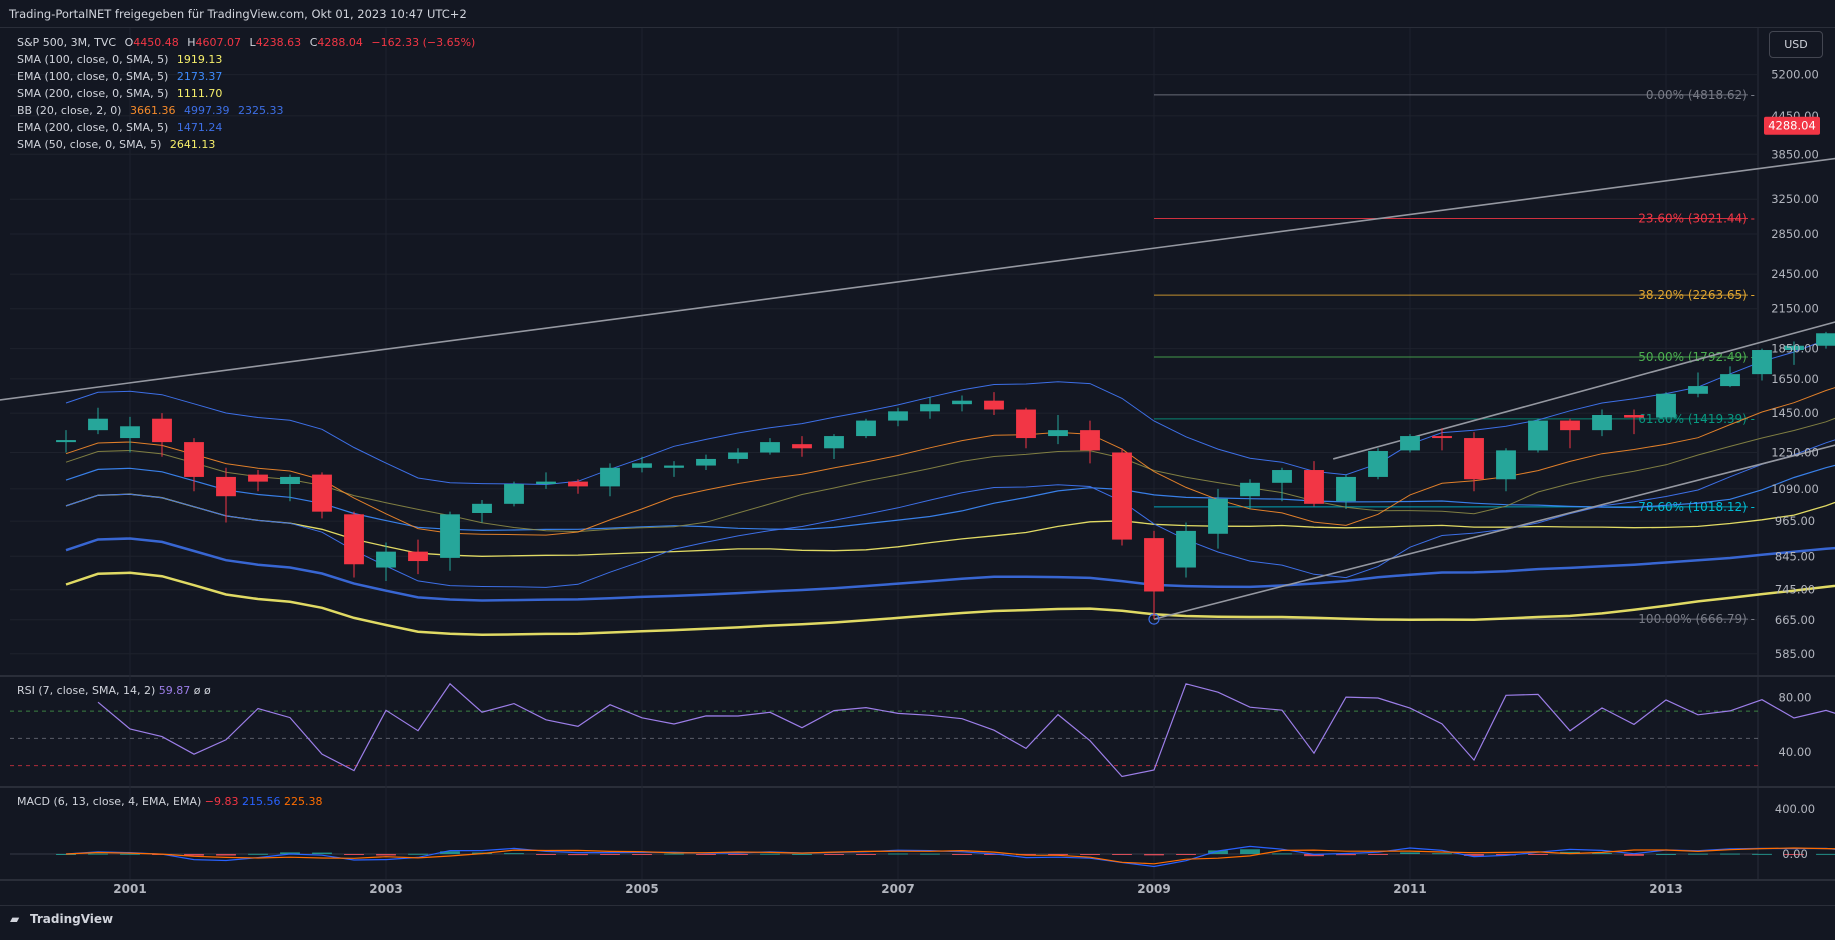 The width and height of the screenshot is (1835, 940). I want to click on indicator-value: 1111.70, so click(199, 93).